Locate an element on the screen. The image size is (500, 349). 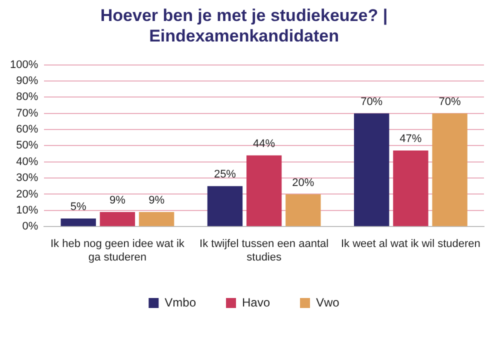
legend-label: Havo is located at coordinates (256, 302).